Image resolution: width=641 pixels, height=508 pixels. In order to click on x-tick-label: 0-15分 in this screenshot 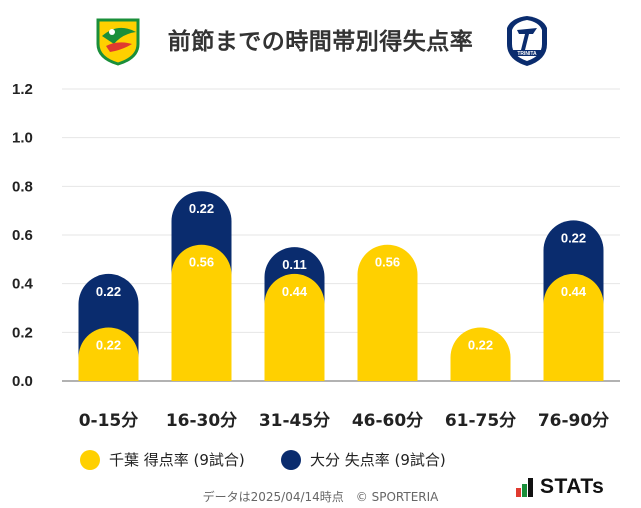, I will do `click(109, 421)`.